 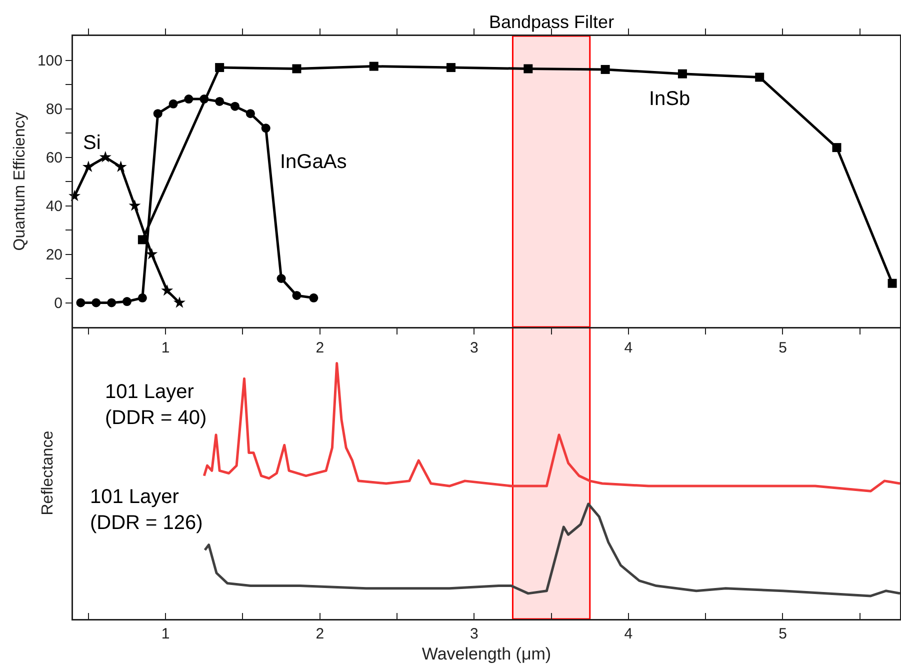 What do you see at coordinates (92, 143) in the screenshot?
I see `series-label: Si` at bounding box center [92, 143].